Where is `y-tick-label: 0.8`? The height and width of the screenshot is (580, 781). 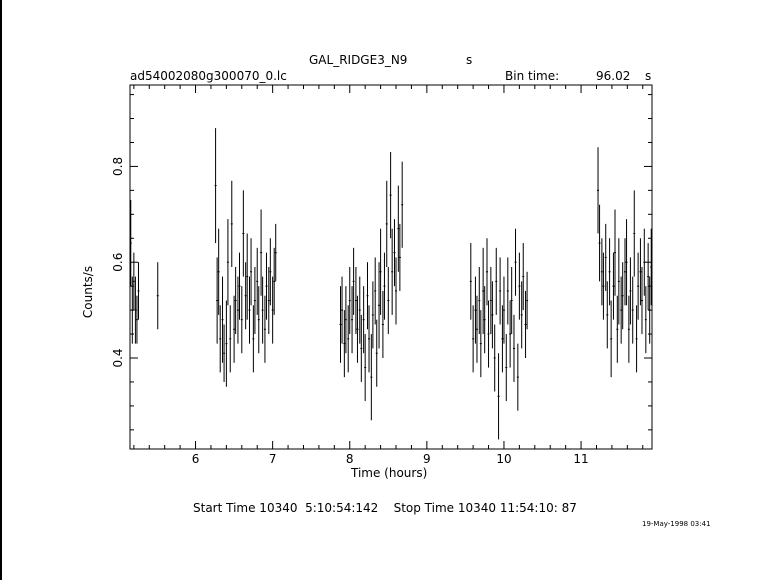 y-tick-label: 0.8 is located at coordinates (118, 166).